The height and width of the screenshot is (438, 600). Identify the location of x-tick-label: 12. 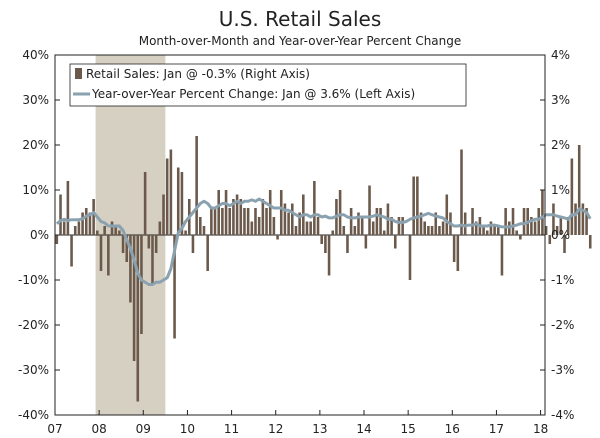
(275, 429).